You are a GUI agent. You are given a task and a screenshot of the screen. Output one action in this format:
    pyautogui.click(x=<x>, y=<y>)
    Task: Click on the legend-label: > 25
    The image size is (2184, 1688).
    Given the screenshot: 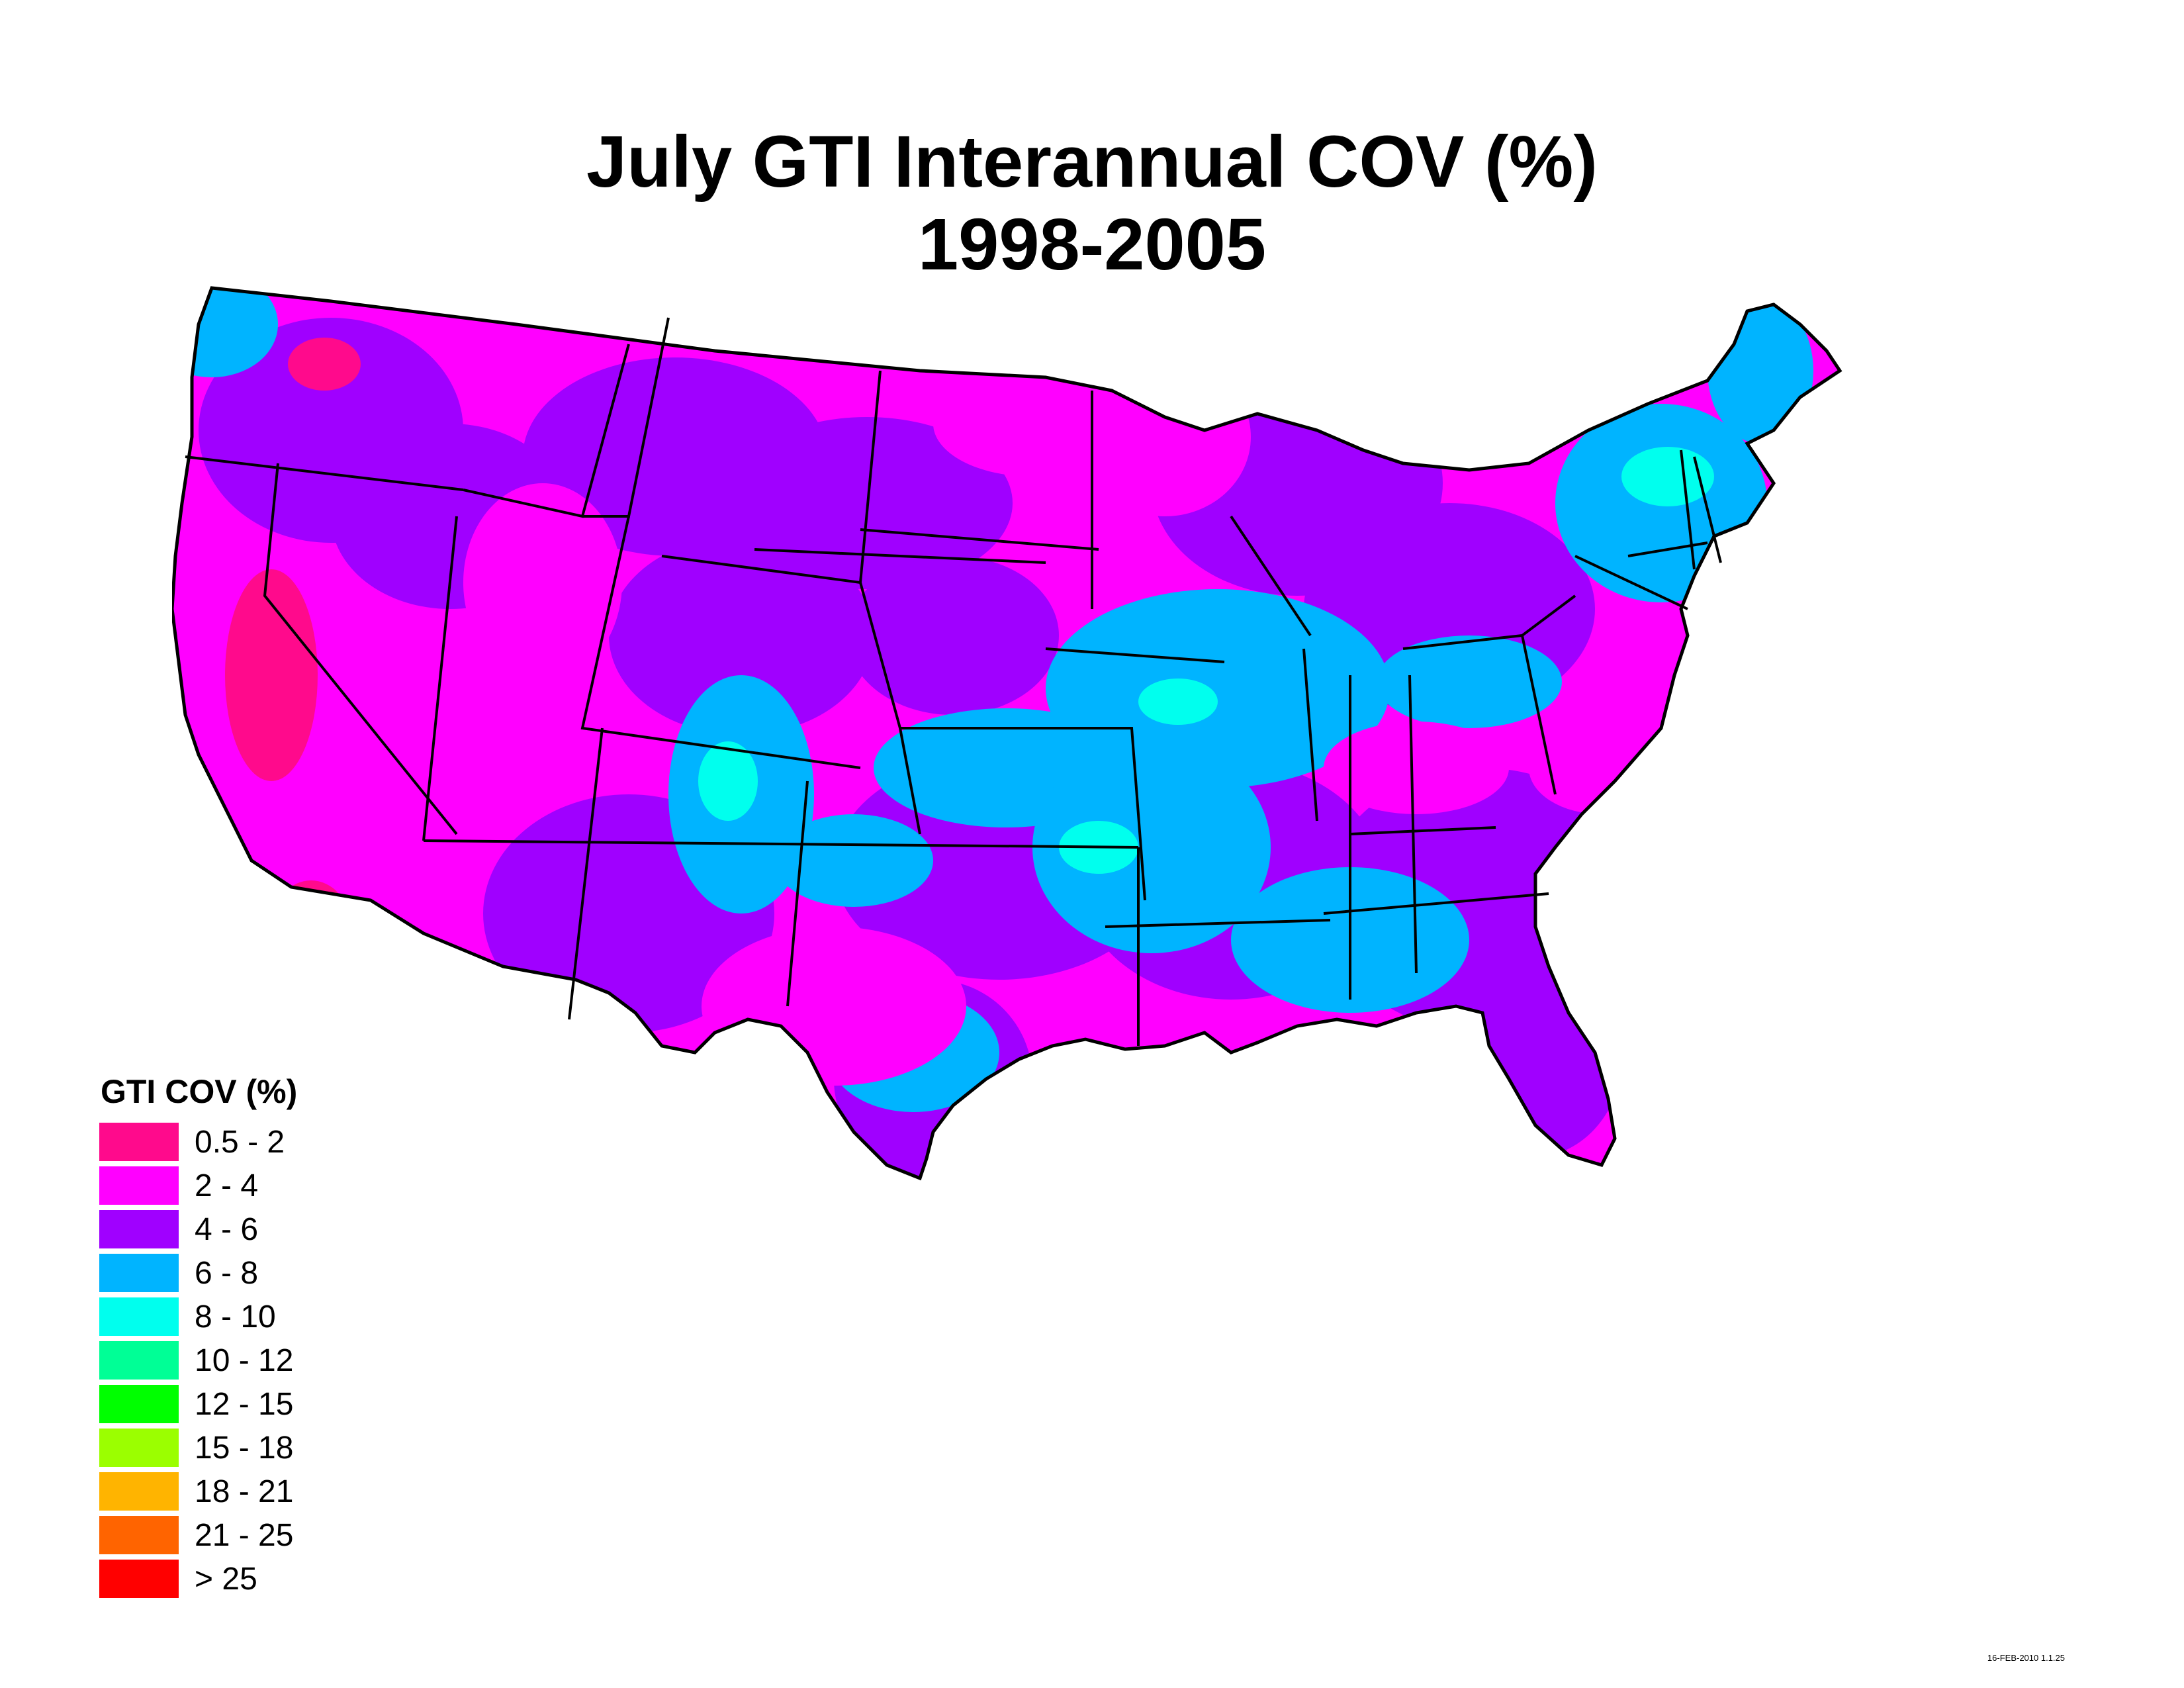 What is the action you would take?
    pyautogui.click(x=226, y=1579)
    